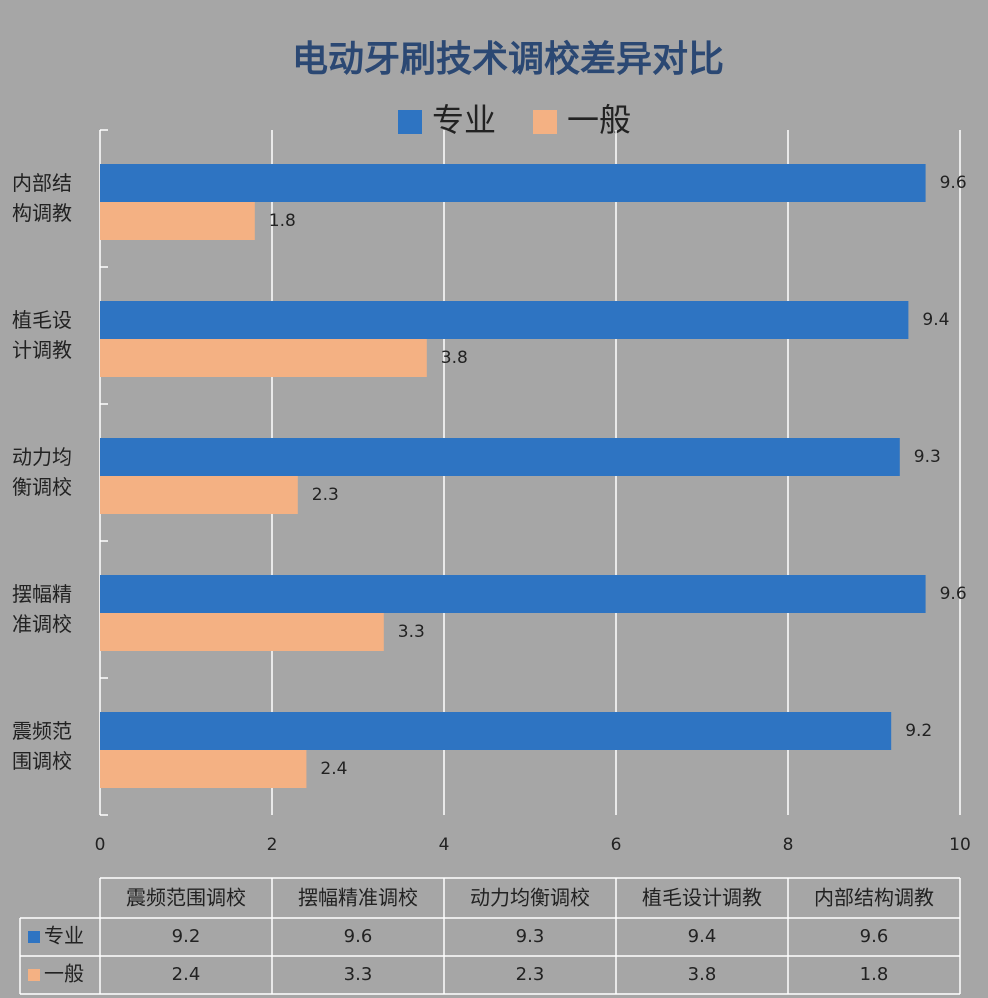  Describe the element at coordinates (325, 495) in the screenshot. I see `data-label: 2.3` at that location.